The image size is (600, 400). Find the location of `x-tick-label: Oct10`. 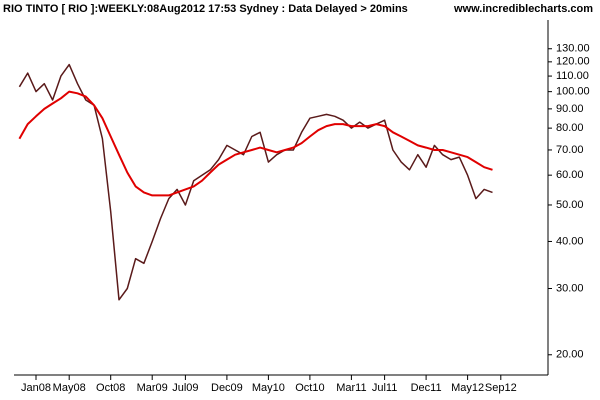

x-tick-label: Oct10 is located at coordinates (309, 388).